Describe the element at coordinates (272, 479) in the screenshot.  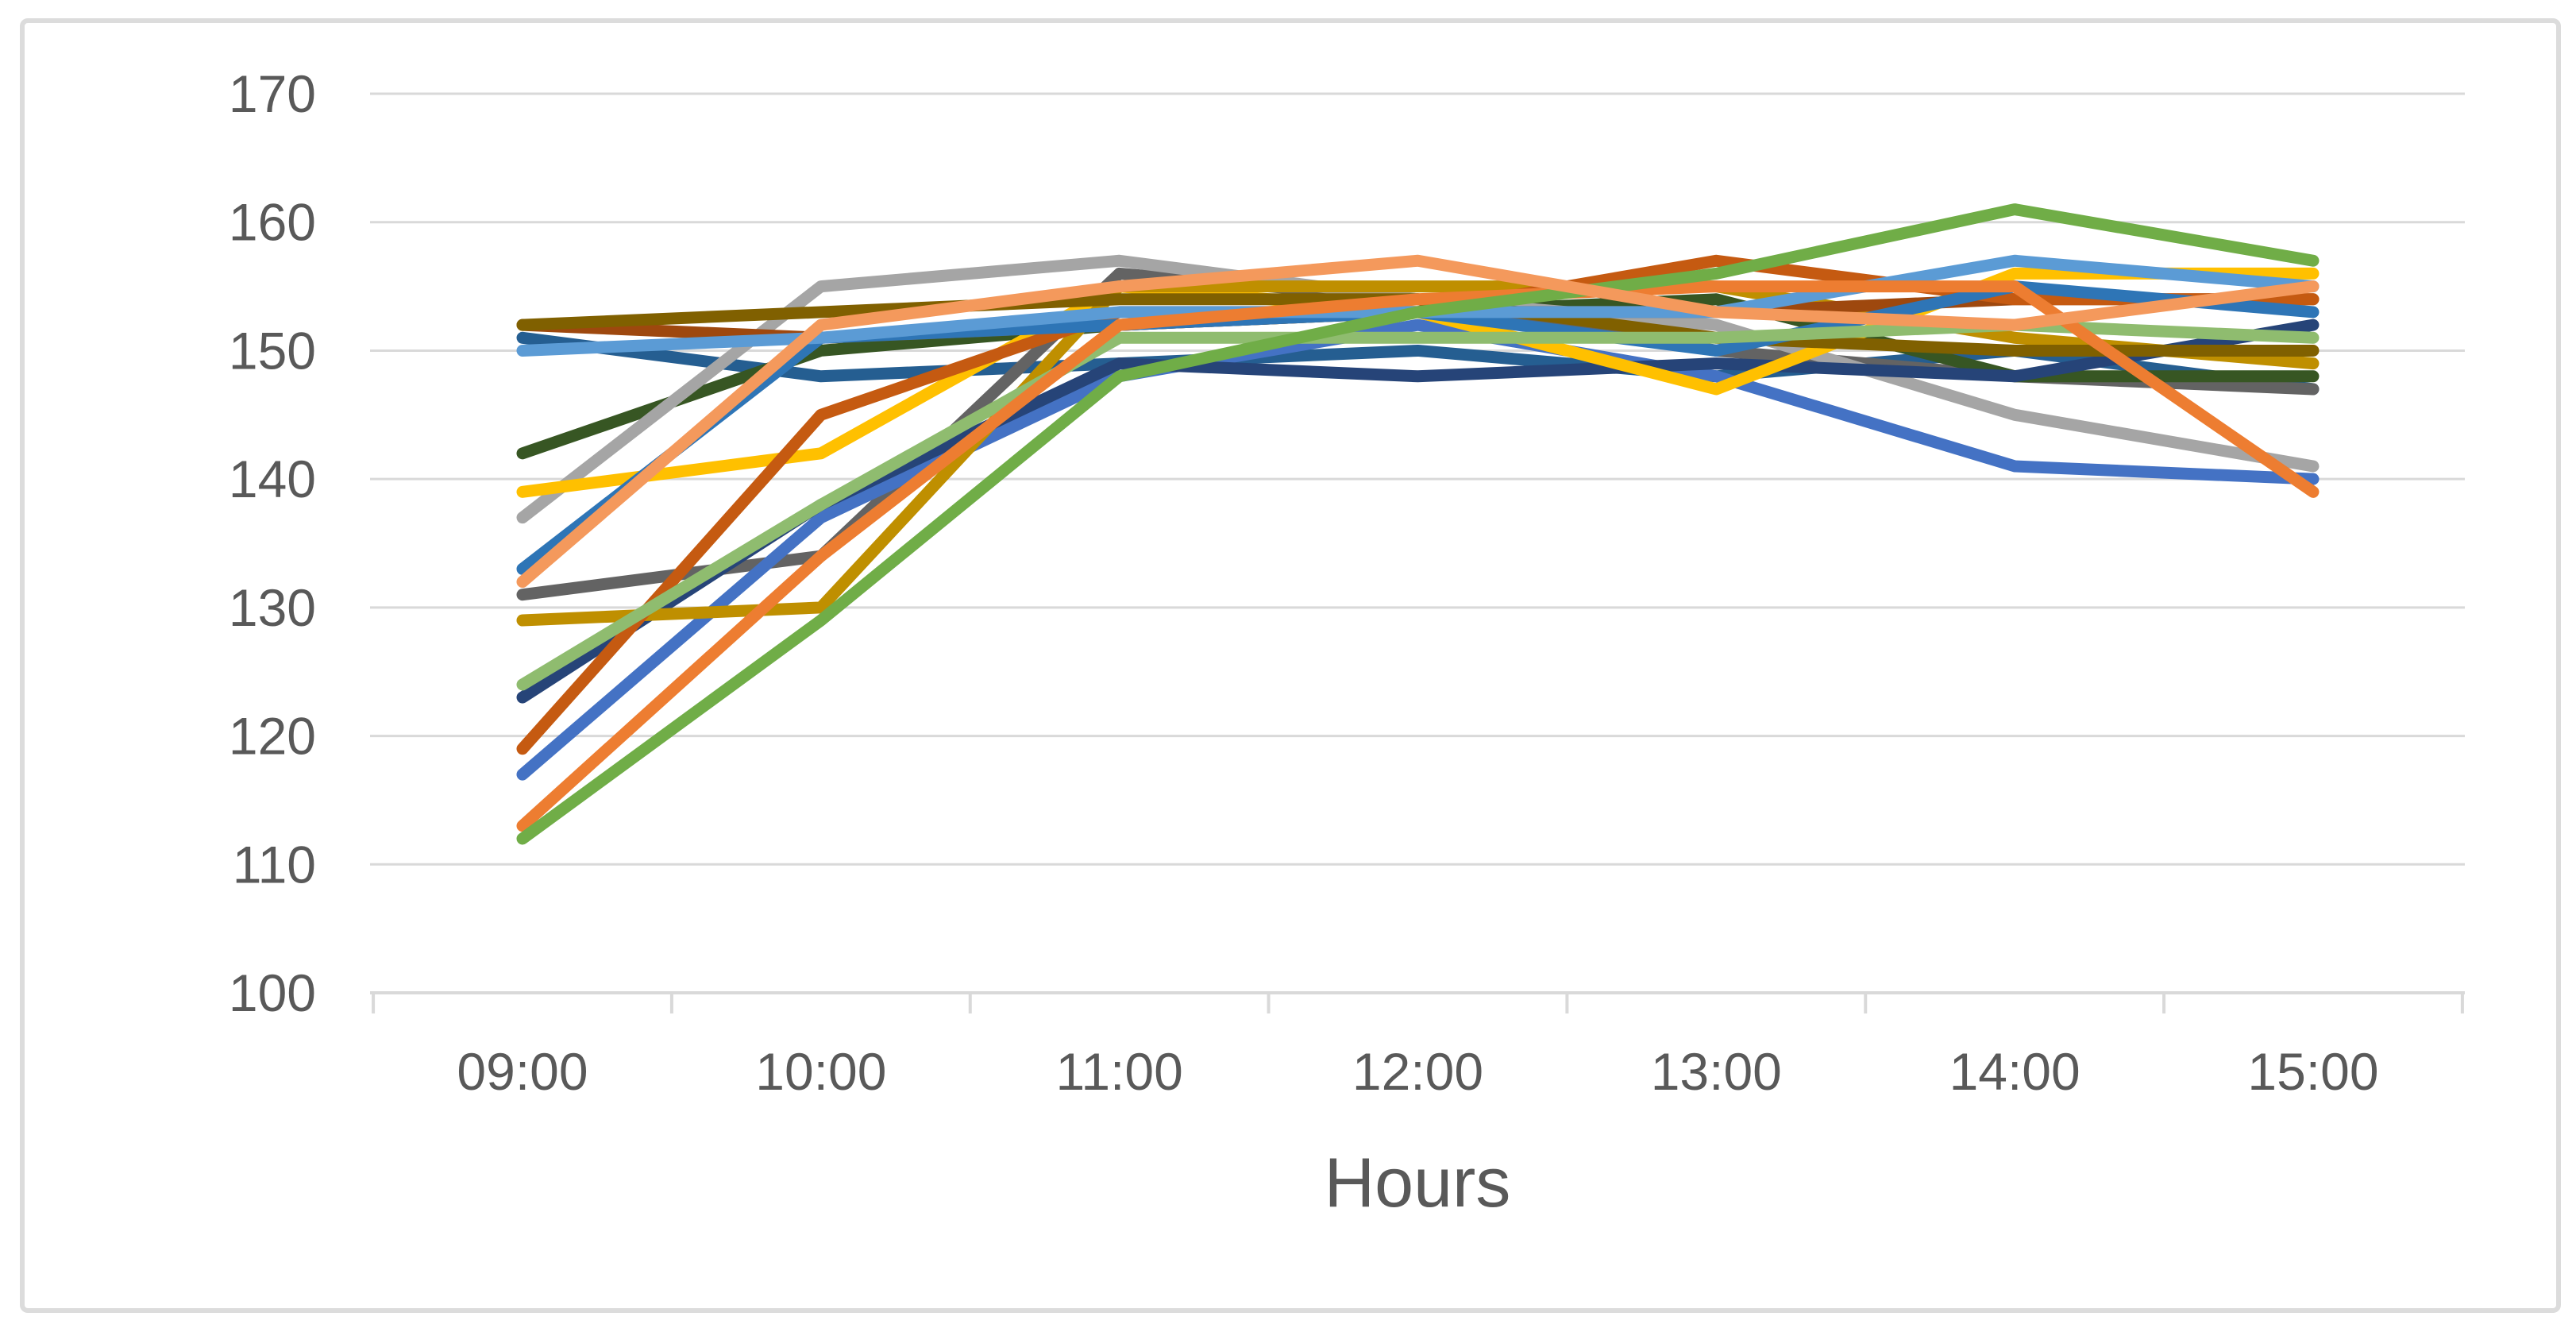
I see `y-tick-label: 140` at that location.